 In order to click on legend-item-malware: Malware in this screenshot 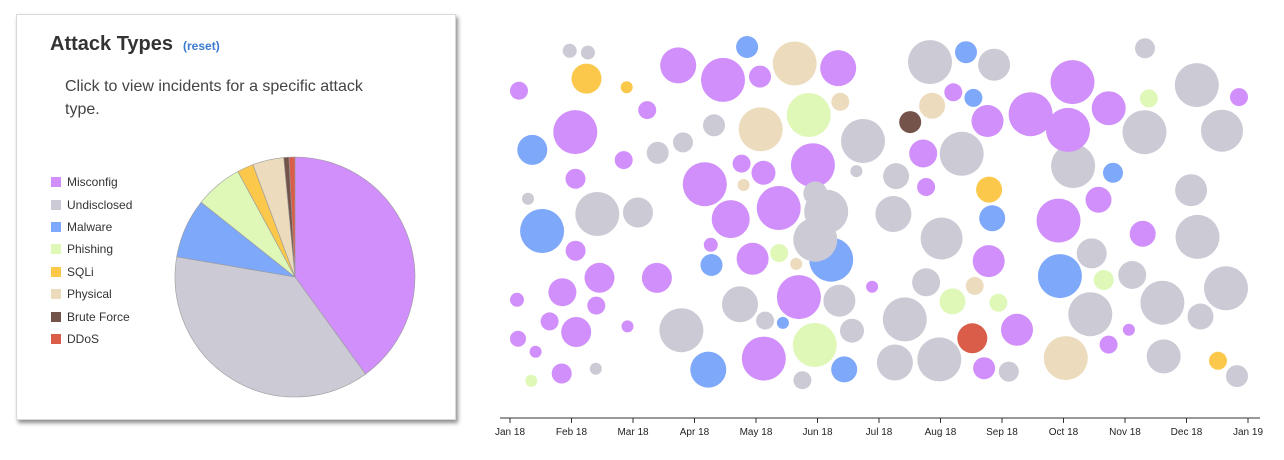, I will do `click(91, 227)`.